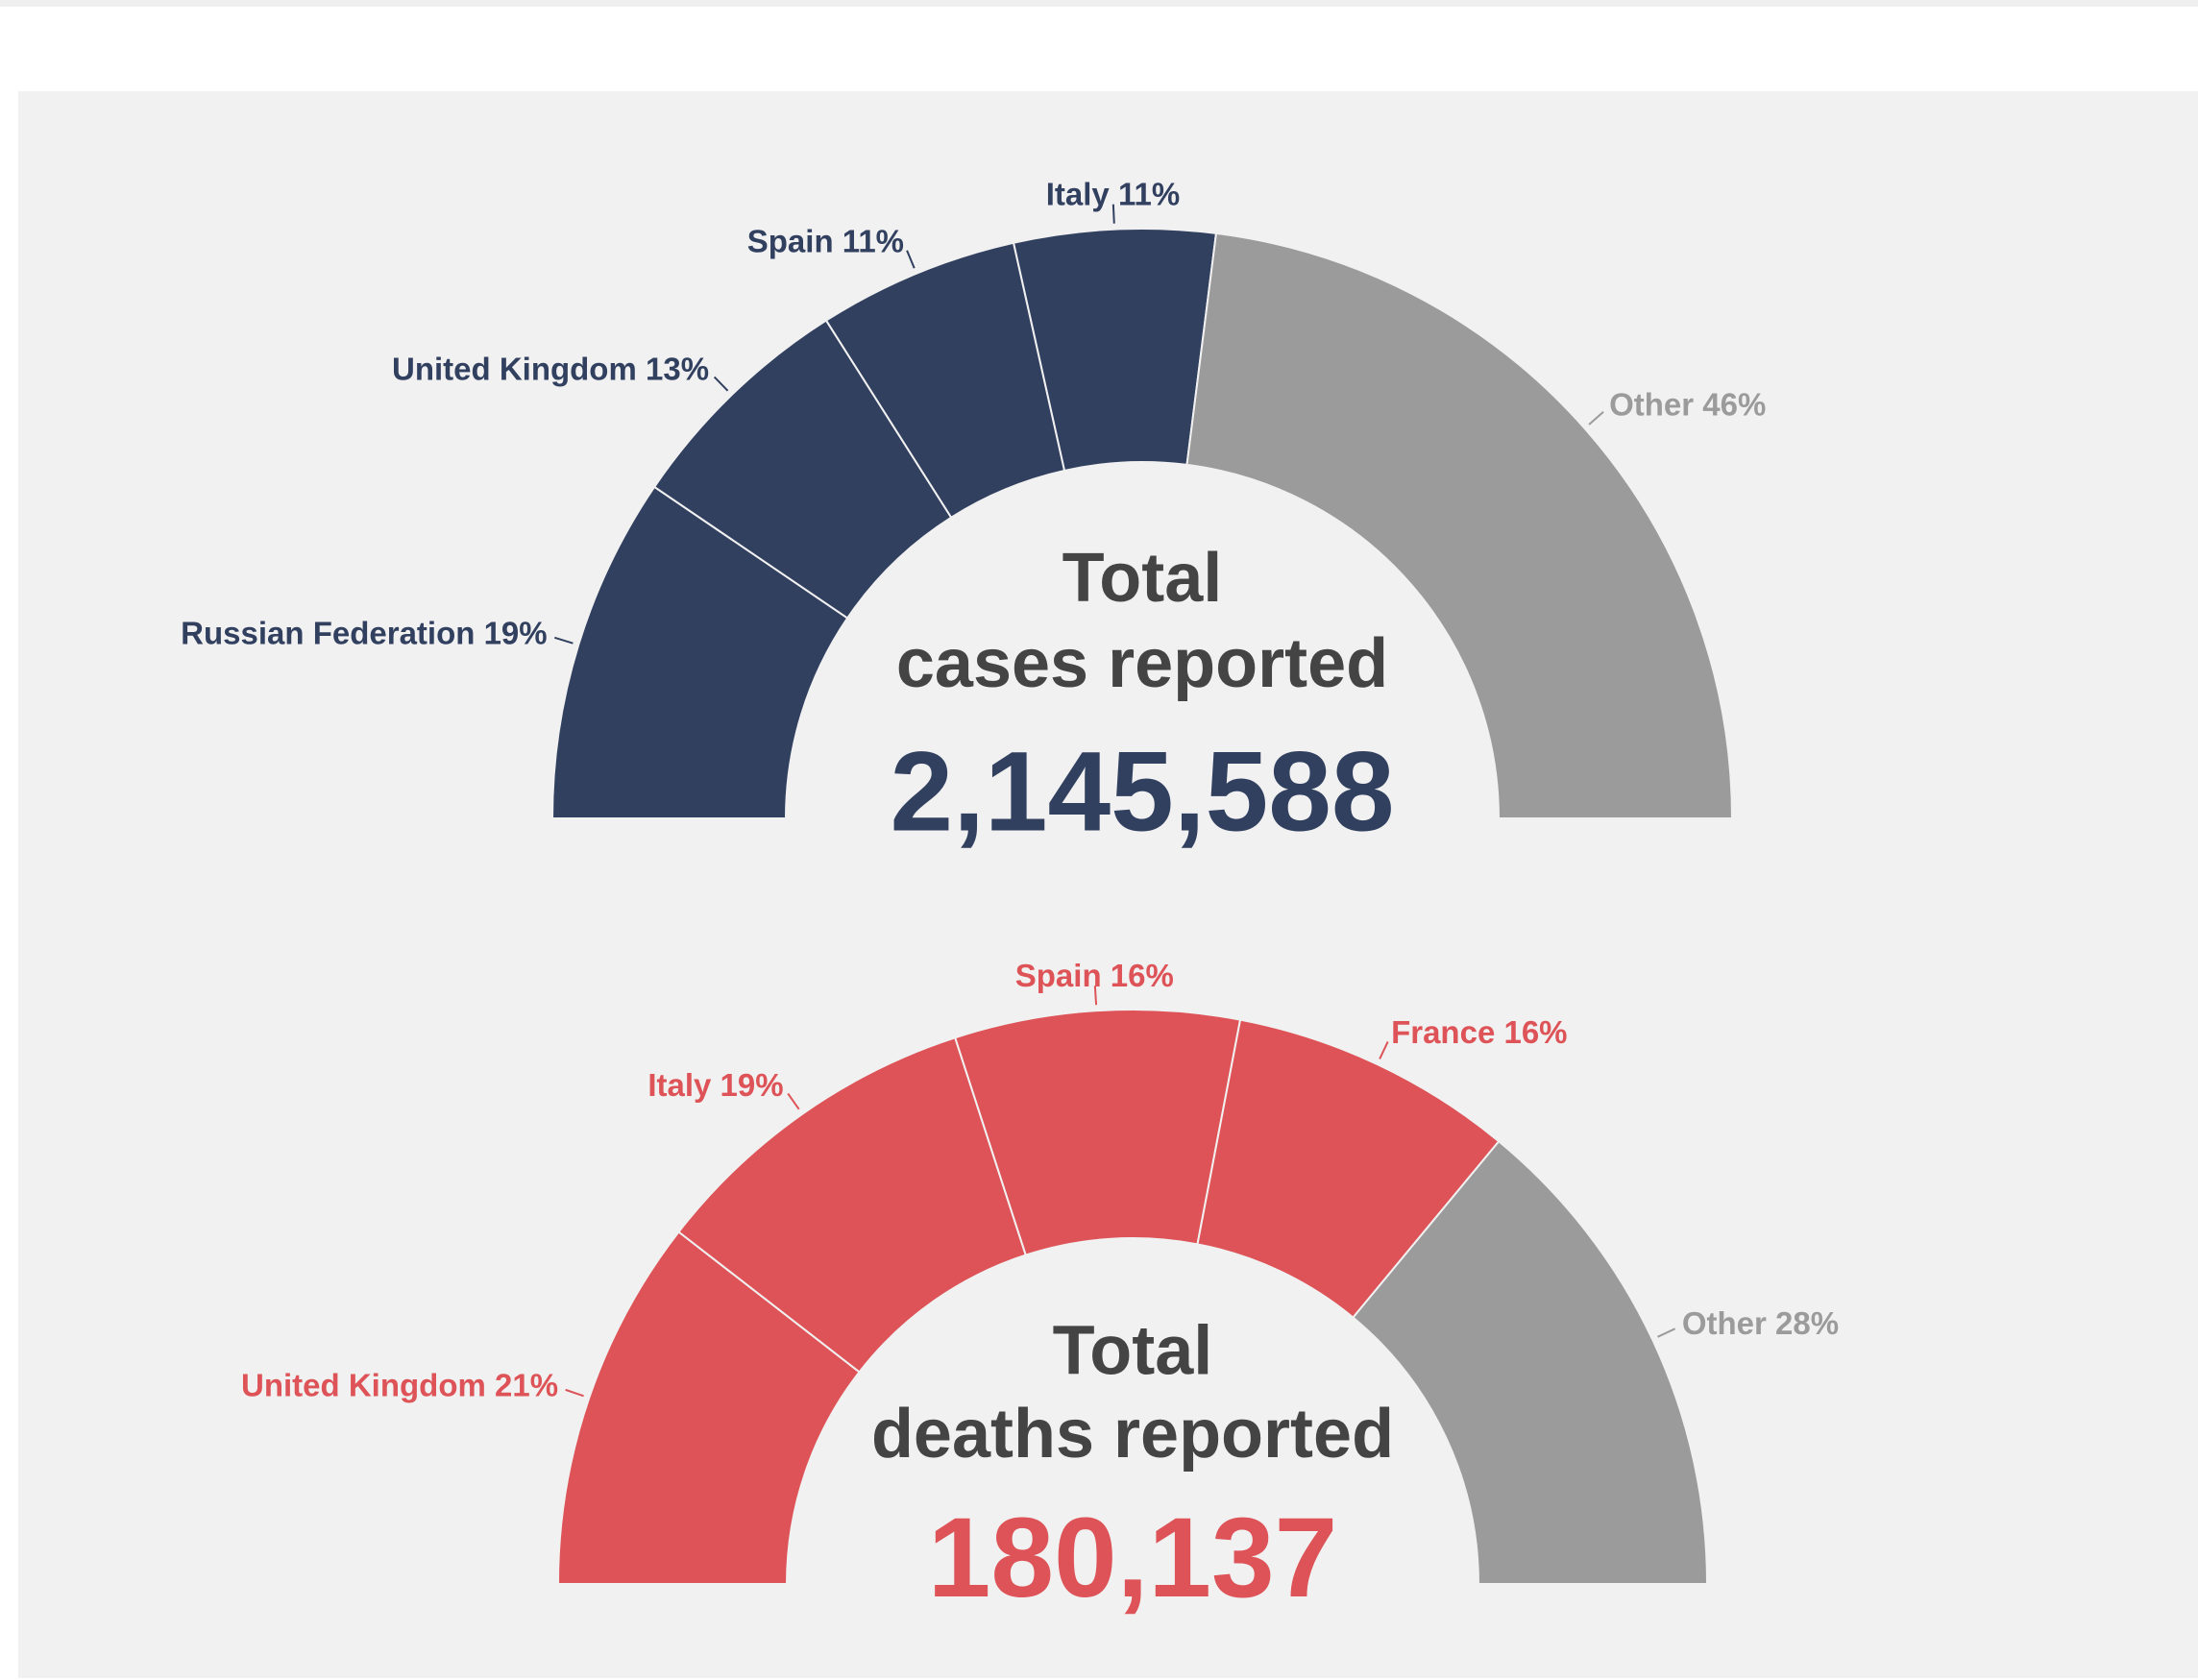  I want to click on center-text: deaths reported, so click(1132, 1434).